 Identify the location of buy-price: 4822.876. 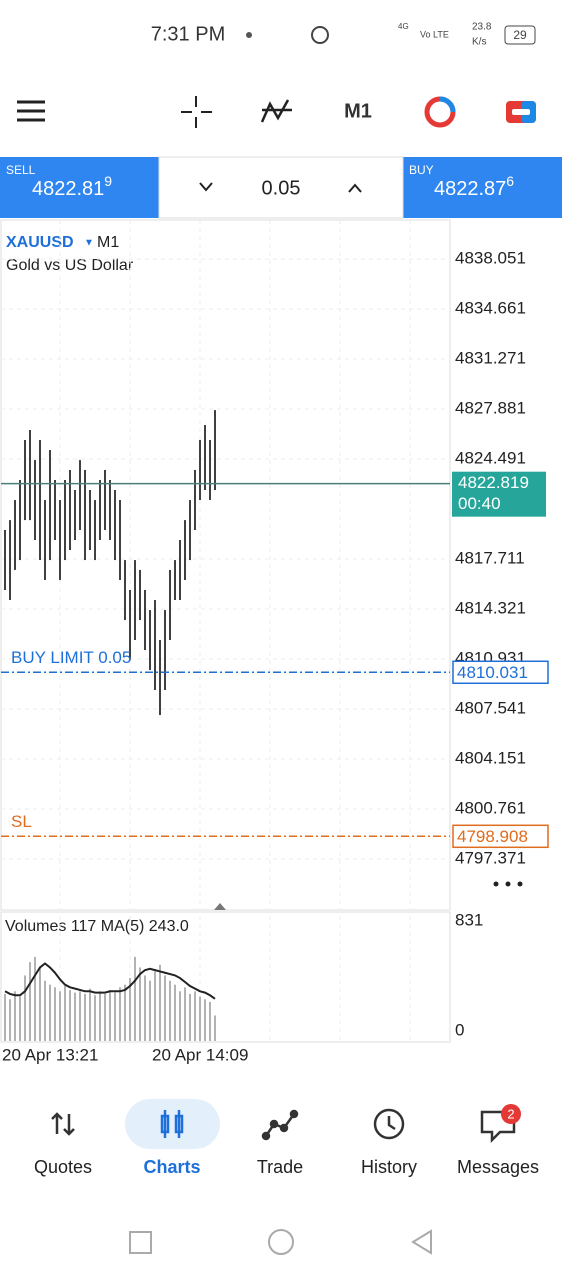
(474, 187).